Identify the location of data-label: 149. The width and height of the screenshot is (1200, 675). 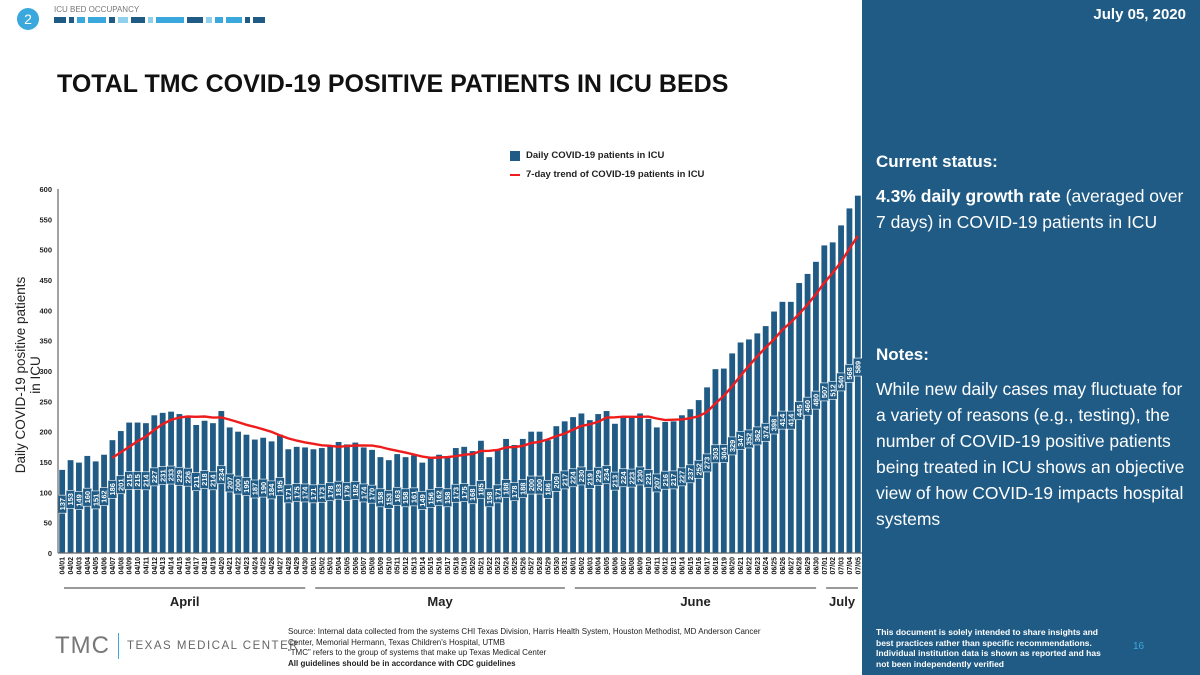
(79, 500).